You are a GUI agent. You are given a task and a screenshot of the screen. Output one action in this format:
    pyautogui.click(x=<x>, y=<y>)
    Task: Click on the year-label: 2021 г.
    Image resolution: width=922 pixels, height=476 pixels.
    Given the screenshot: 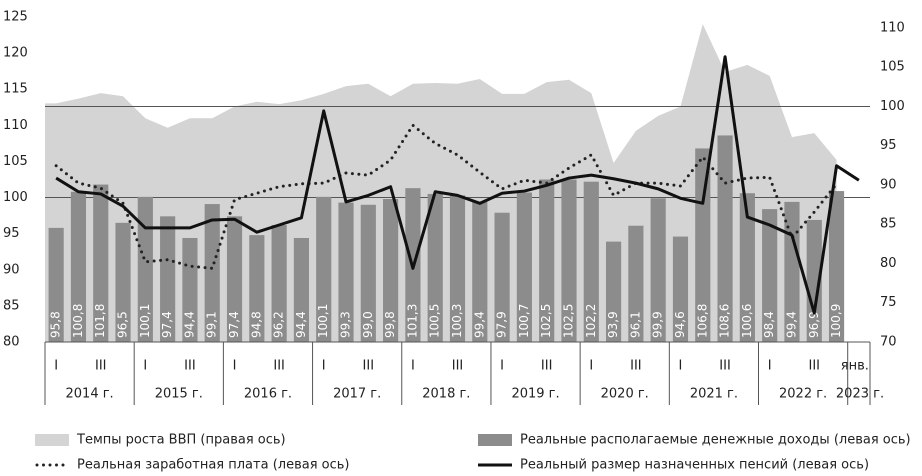 What is the action you would take?
    pyautogui.click(x=714, y=394)
    